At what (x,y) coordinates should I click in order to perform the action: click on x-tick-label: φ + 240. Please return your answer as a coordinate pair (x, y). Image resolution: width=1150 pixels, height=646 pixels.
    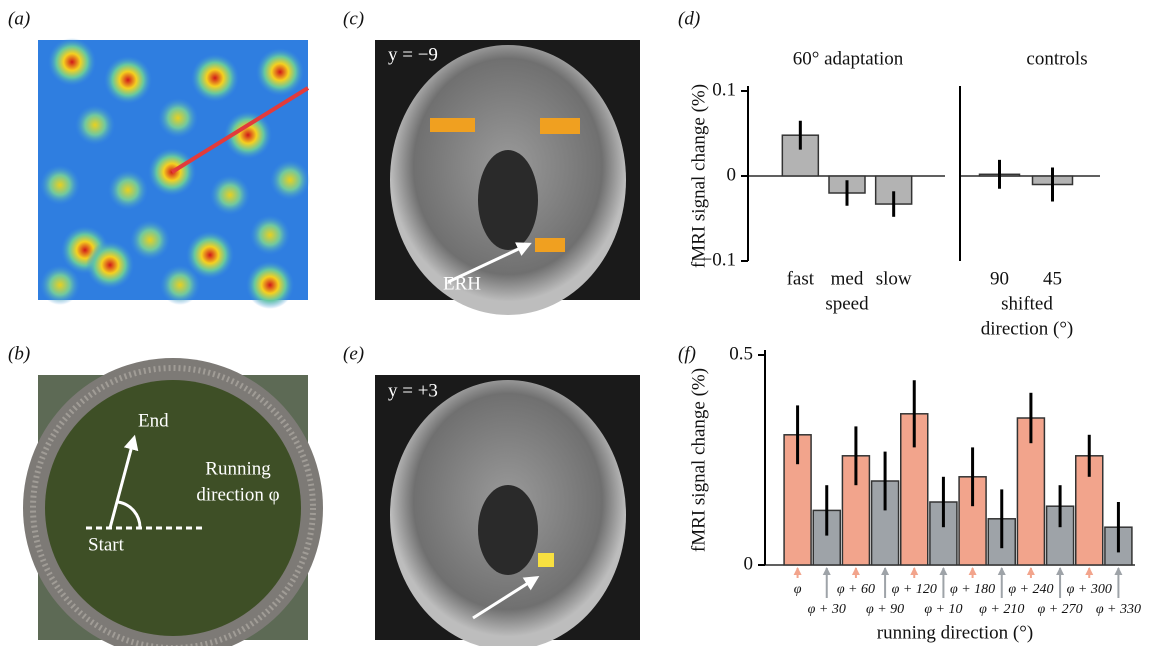
    Looking at the image, I should click on (1030, 589).